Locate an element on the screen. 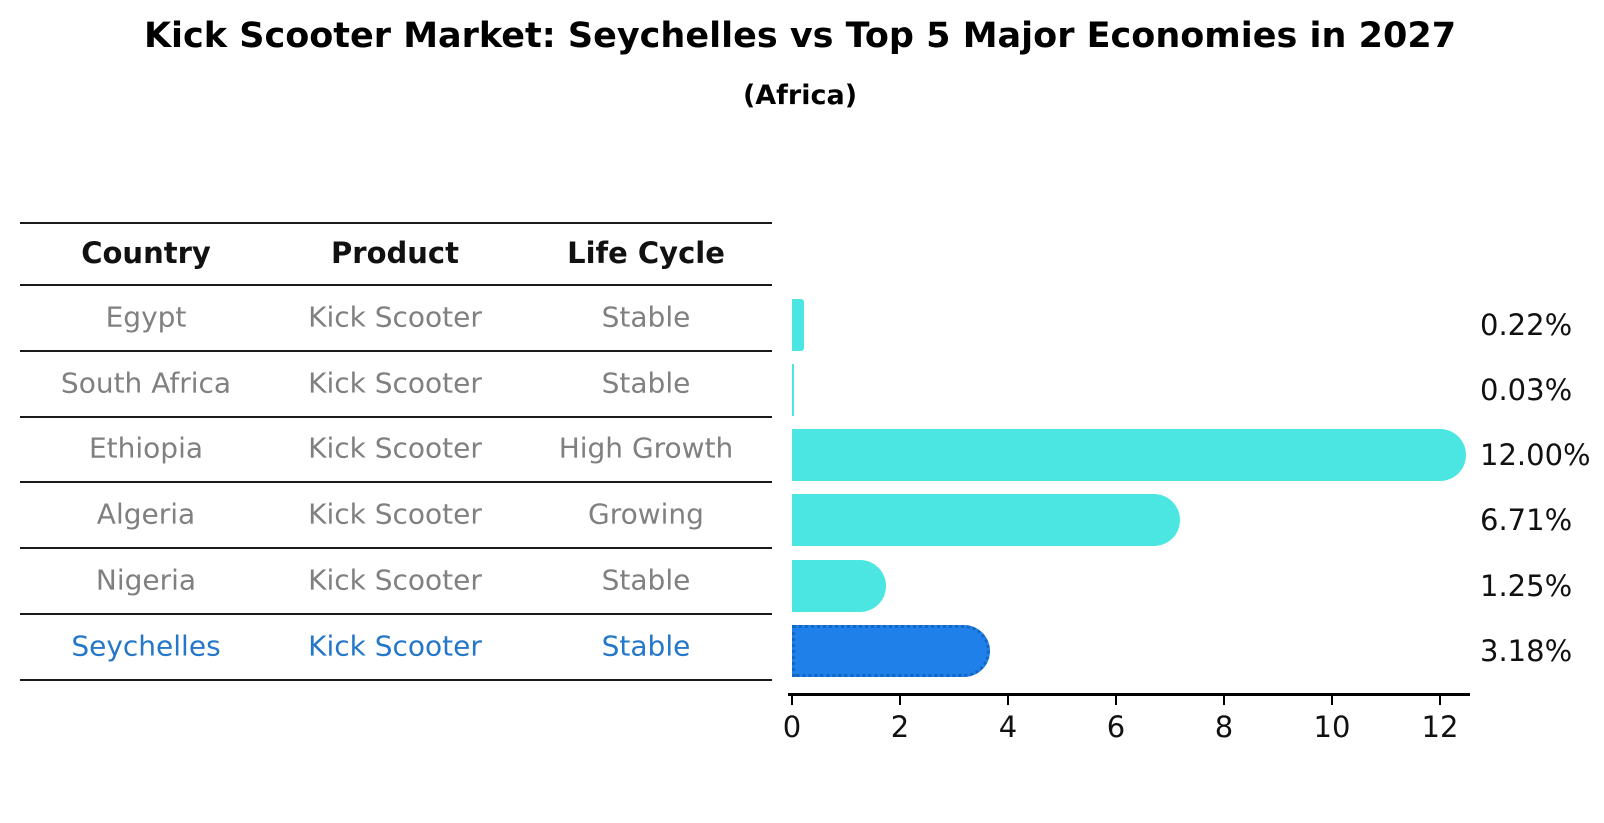 This screenshot has height=823, width=1604. x-axis-line is located at coordinates (1129, 694).